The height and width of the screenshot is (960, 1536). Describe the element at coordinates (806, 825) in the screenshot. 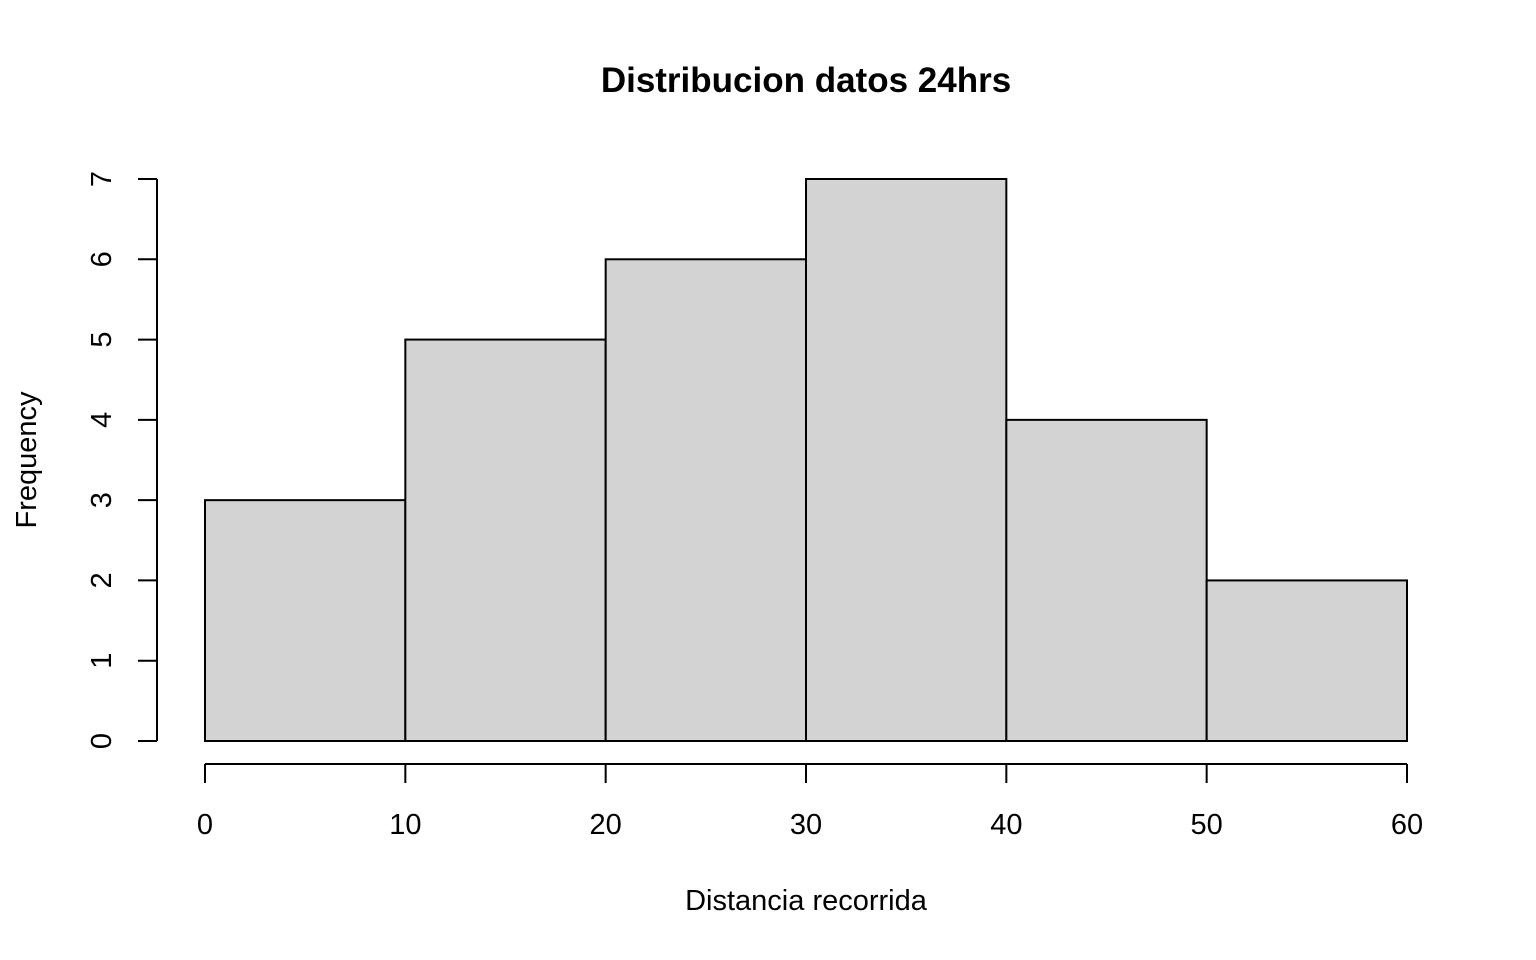

I see `x-tick-label: 30` at that location.